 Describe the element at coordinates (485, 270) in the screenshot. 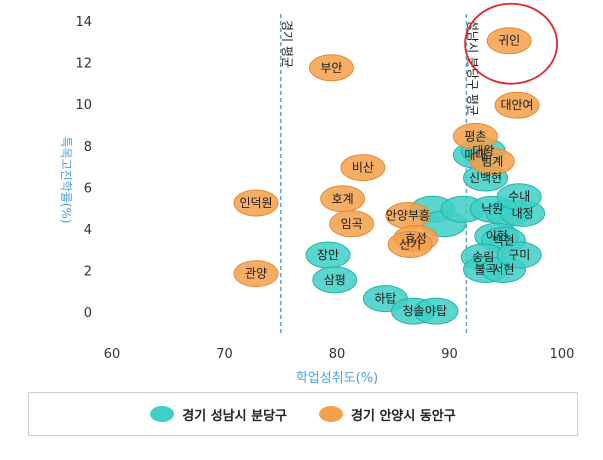

I see `point-label: 불곡` at that location.